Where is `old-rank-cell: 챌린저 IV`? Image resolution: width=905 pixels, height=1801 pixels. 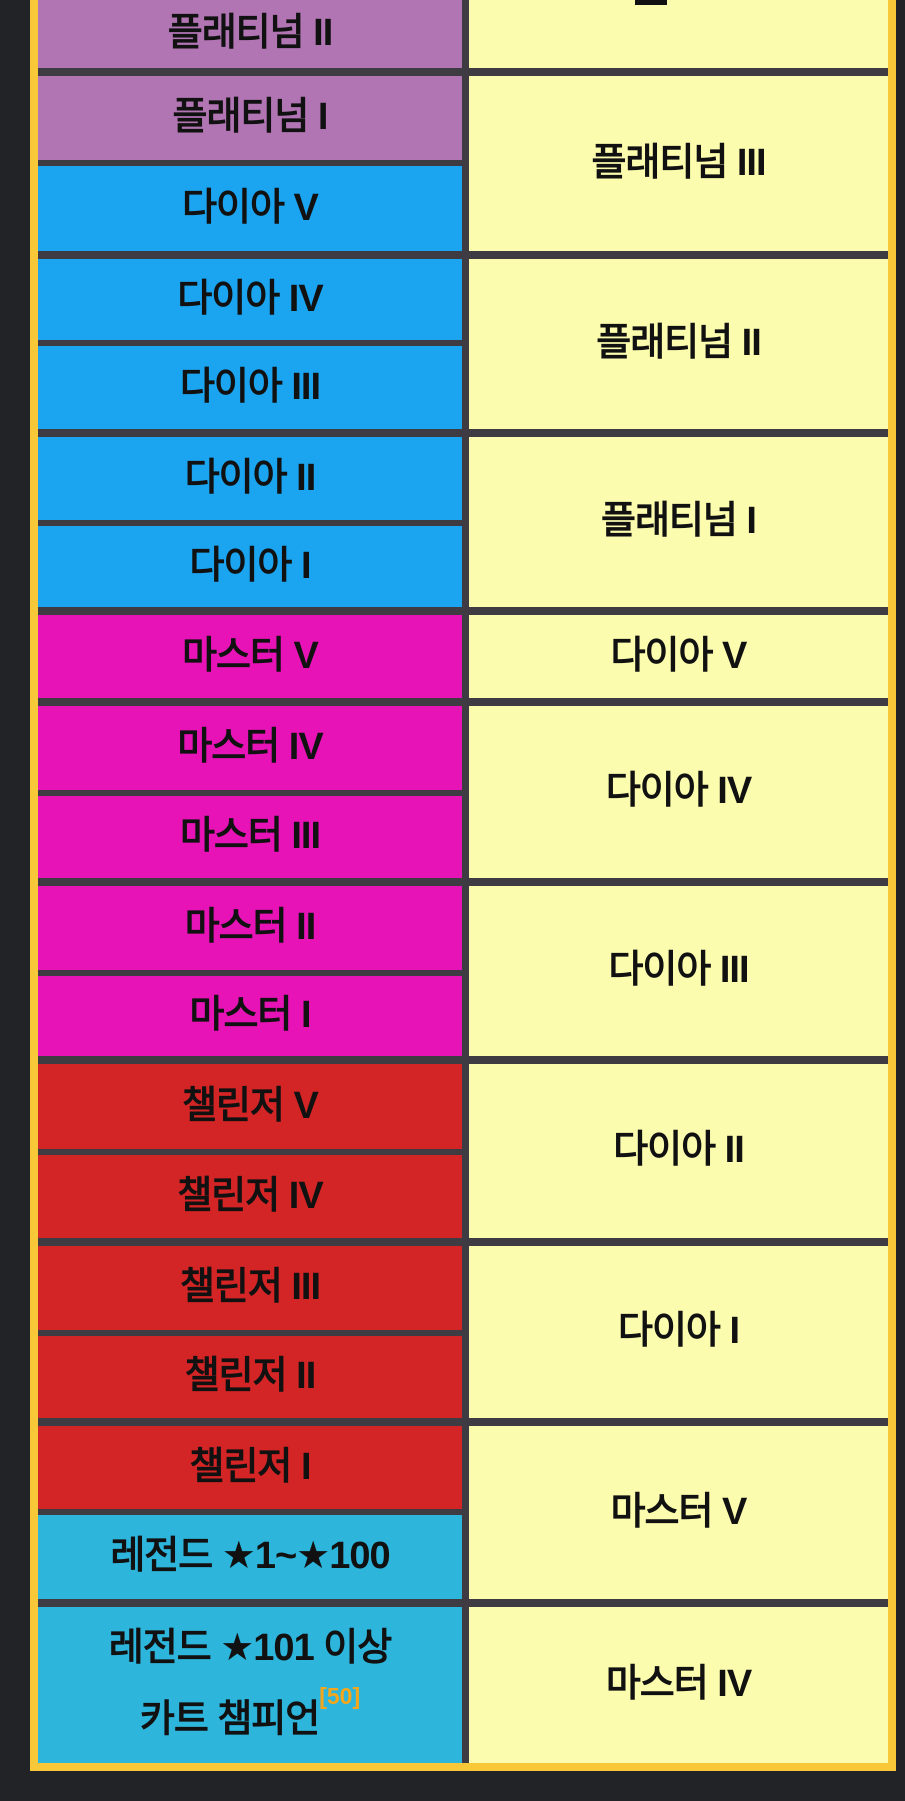 old-rank-cell: 챌린저 IV is located at coordinates (250, 1200).